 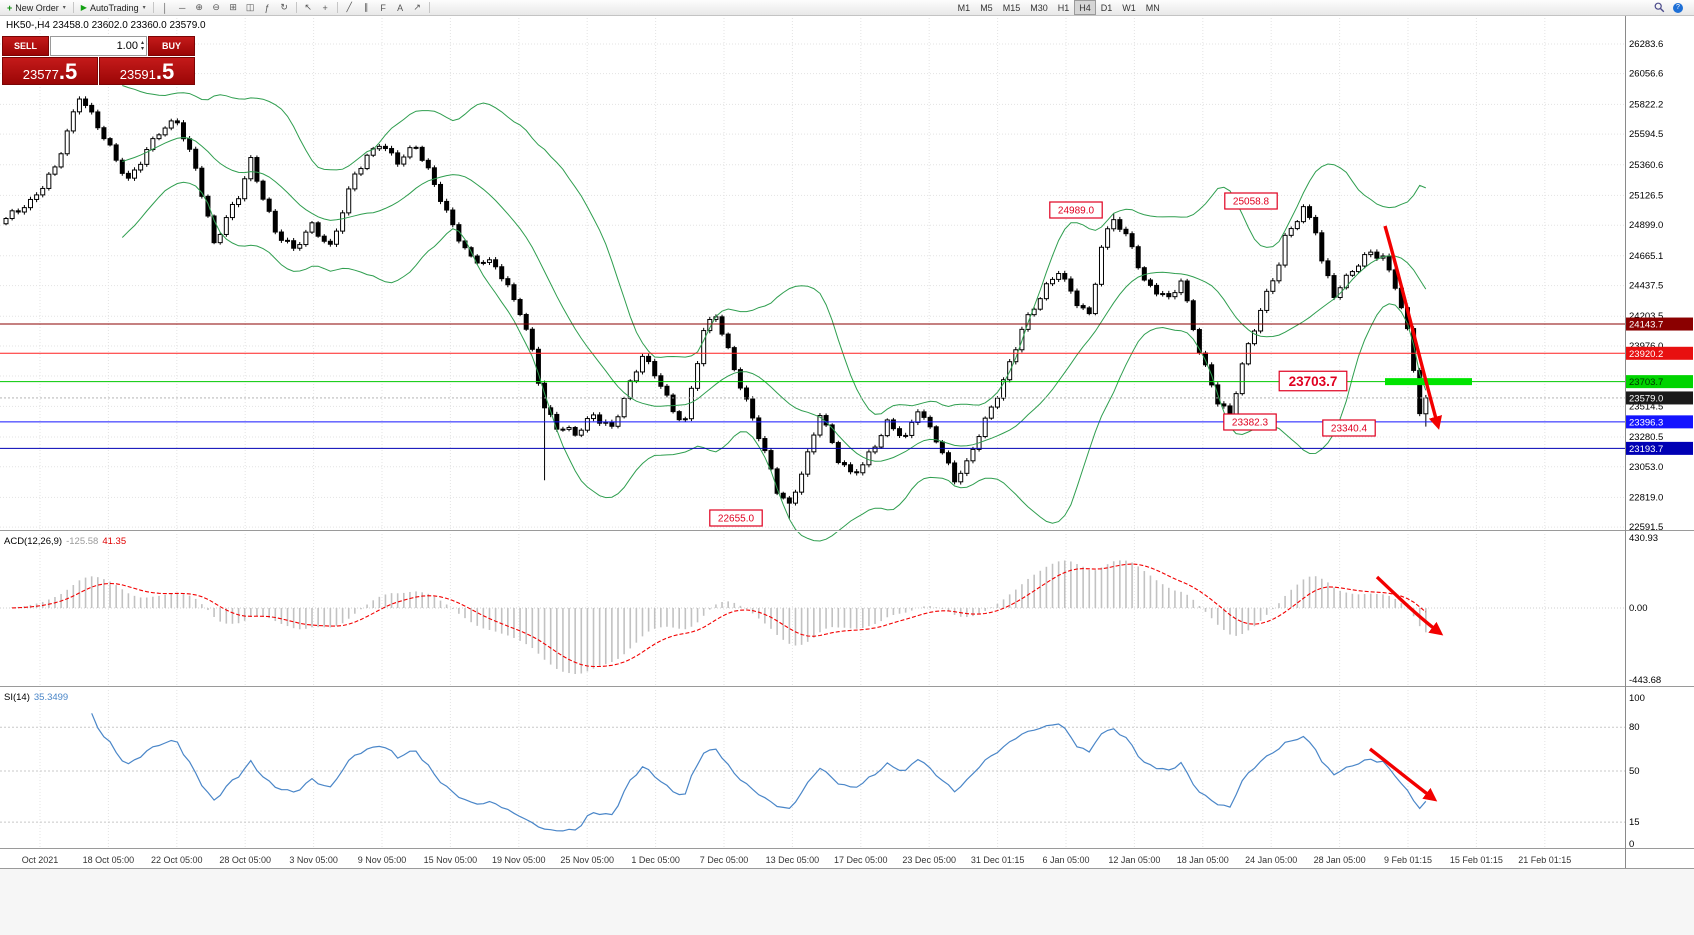 What do you see at coordinates (986, 7) in the screenshot?
I see `timeframe-button-m5: M5` at bounding box center [986, 7].